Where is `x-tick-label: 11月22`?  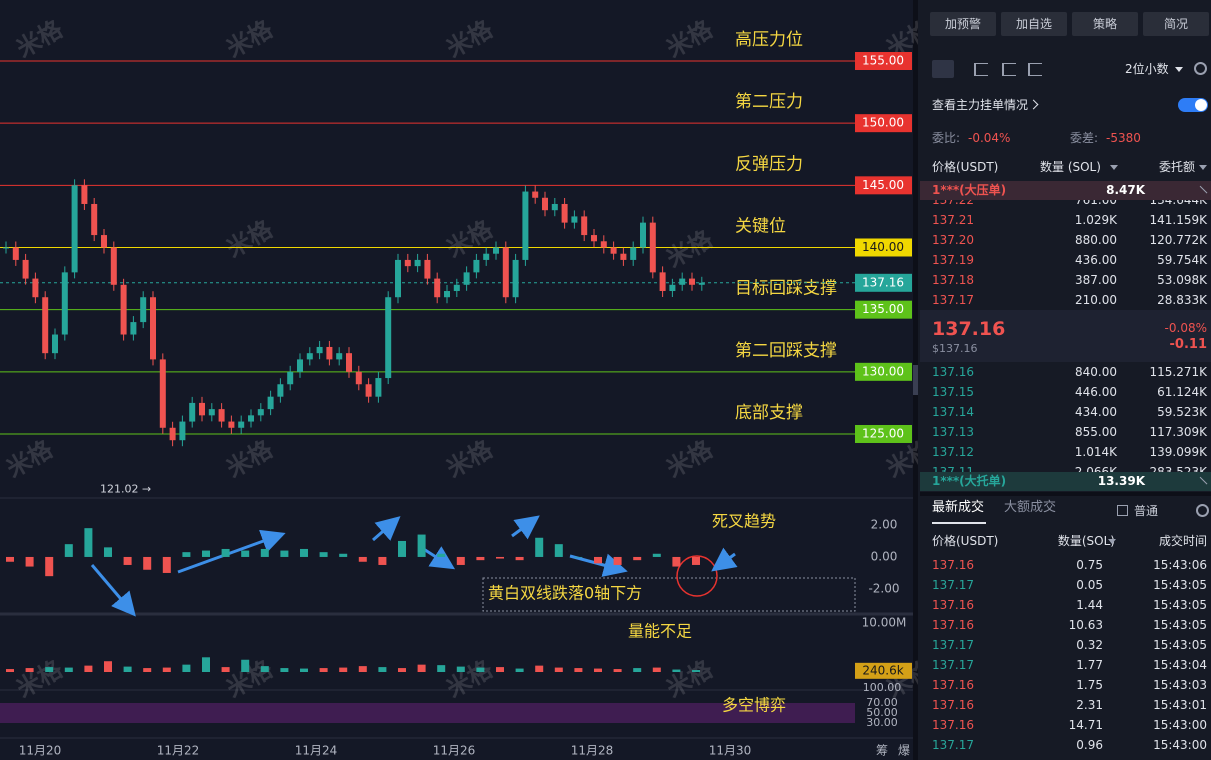
x-tick-label: 11月22 is located at coordinates (178, 751).